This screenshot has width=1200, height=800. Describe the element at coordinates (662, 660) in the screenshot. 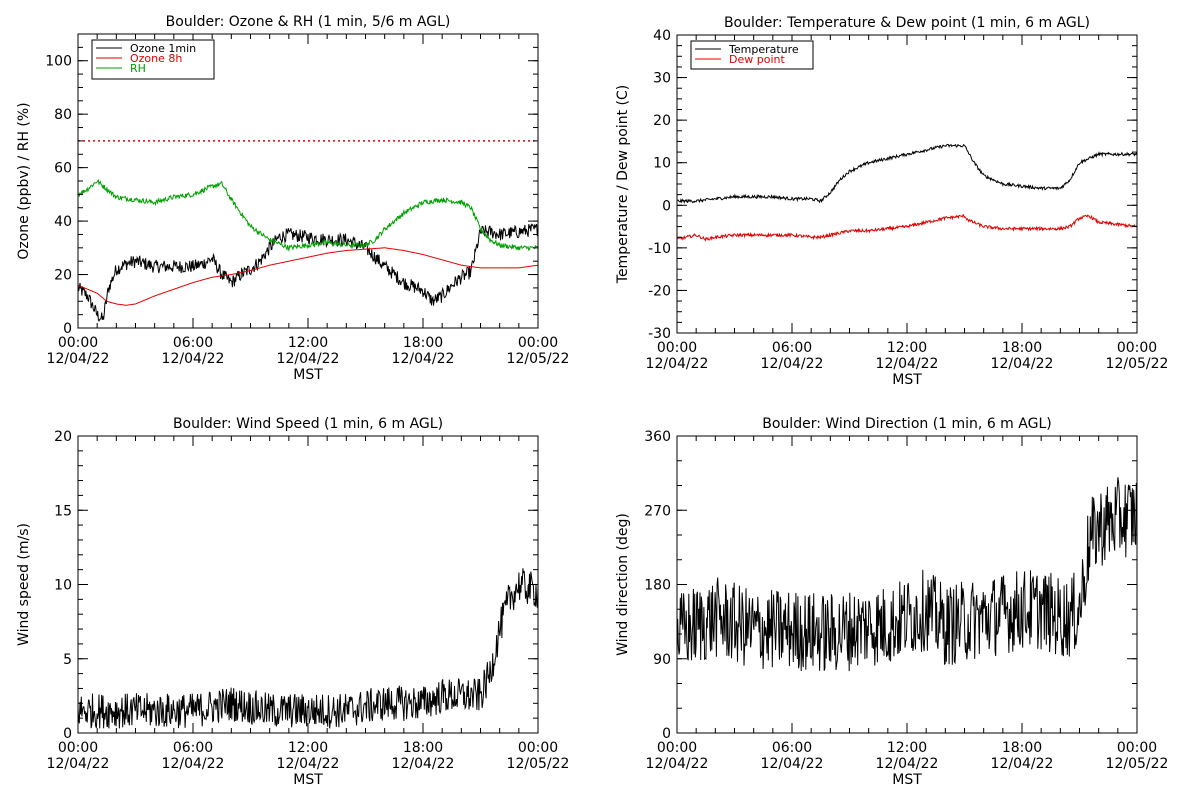

I see `y-tick-label: 90` at that location.